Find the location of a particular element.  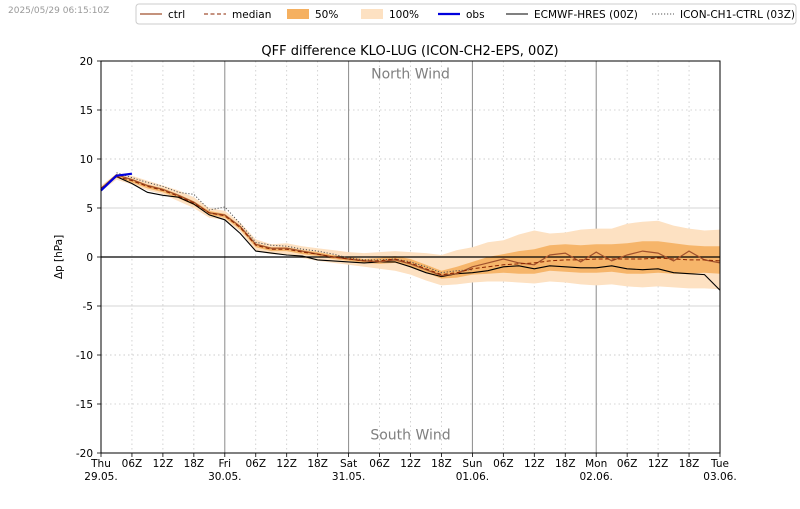

x-tick-date: 02.06. is located at coordinates (595, 477).